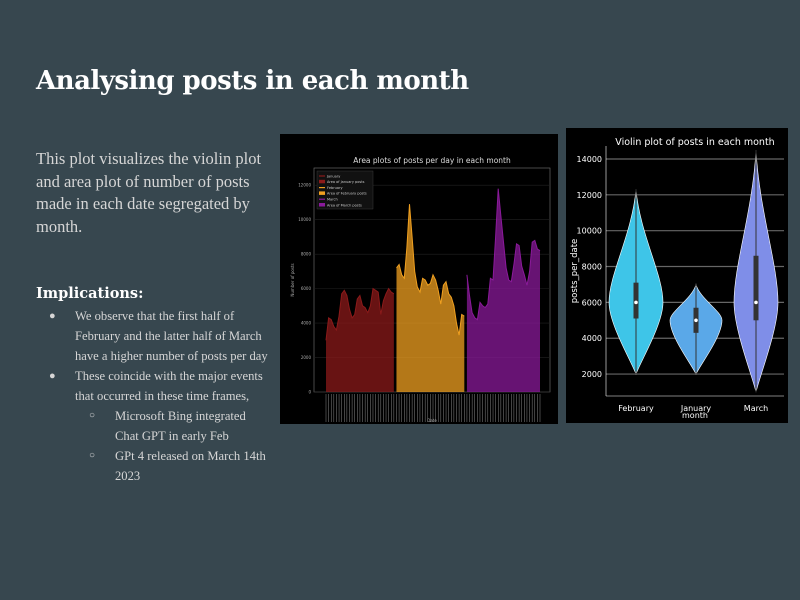 This screenshot has width=800, height=600. What do you see at coordinates (306, 288) in the screenshot?
I see `area-y-tick-label: 6000` at bounding box center [306, 288].